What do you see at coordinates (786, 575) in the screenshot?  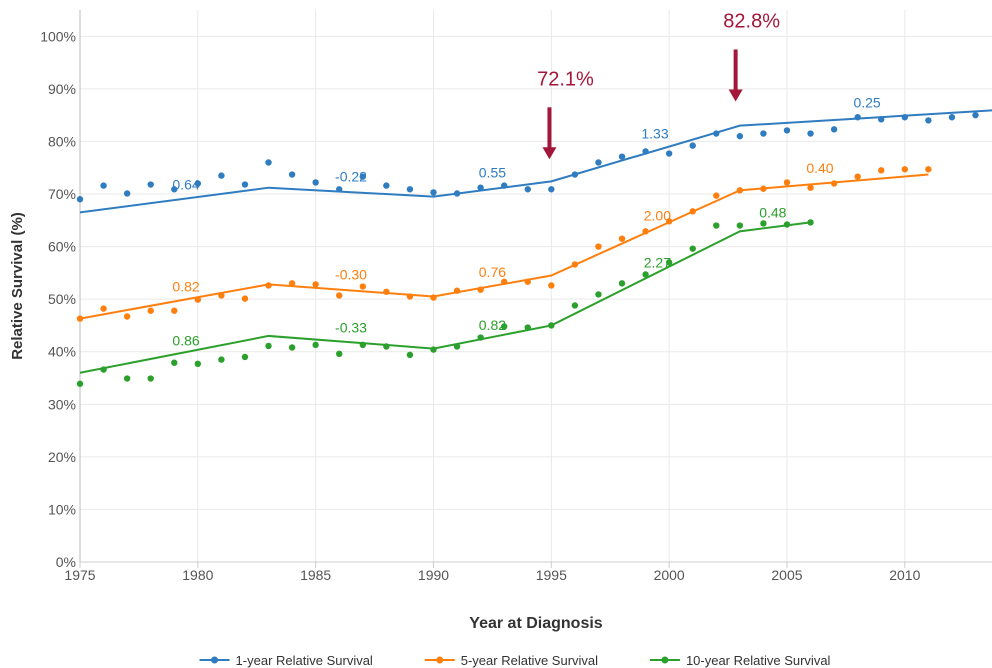 I see `x-tick-label: 2005` at bounding box center [786, 575].